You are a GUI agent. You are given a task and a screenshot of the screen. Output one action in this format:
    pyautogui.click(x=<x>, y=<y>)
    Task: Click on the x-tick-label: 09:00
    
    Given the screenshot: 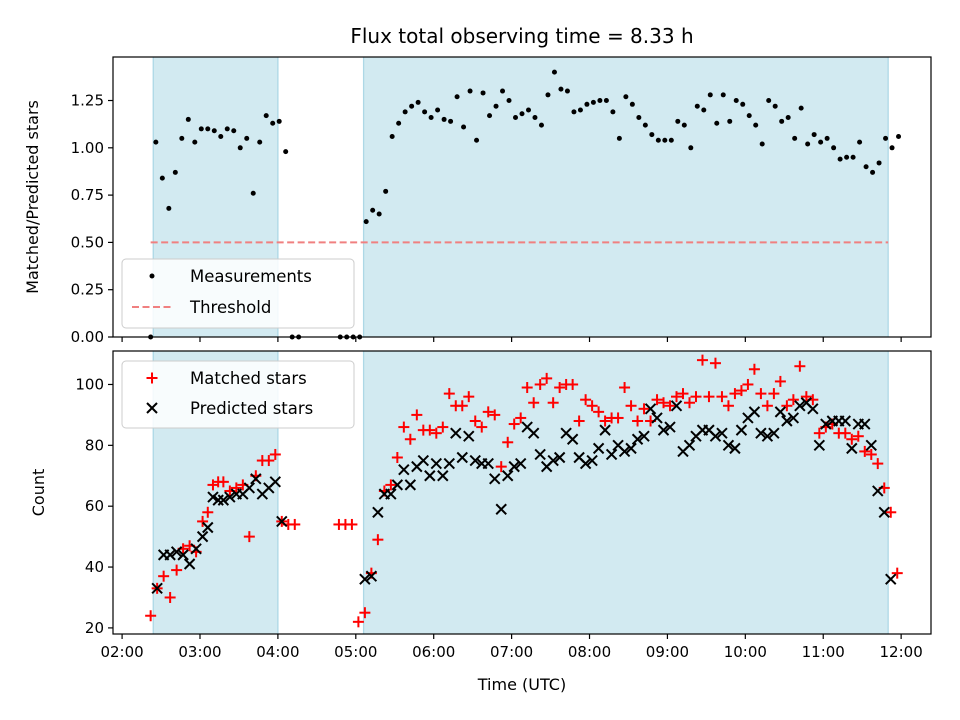 What is the action you would take?
    pyautogui.click(x=667, y=652)
    